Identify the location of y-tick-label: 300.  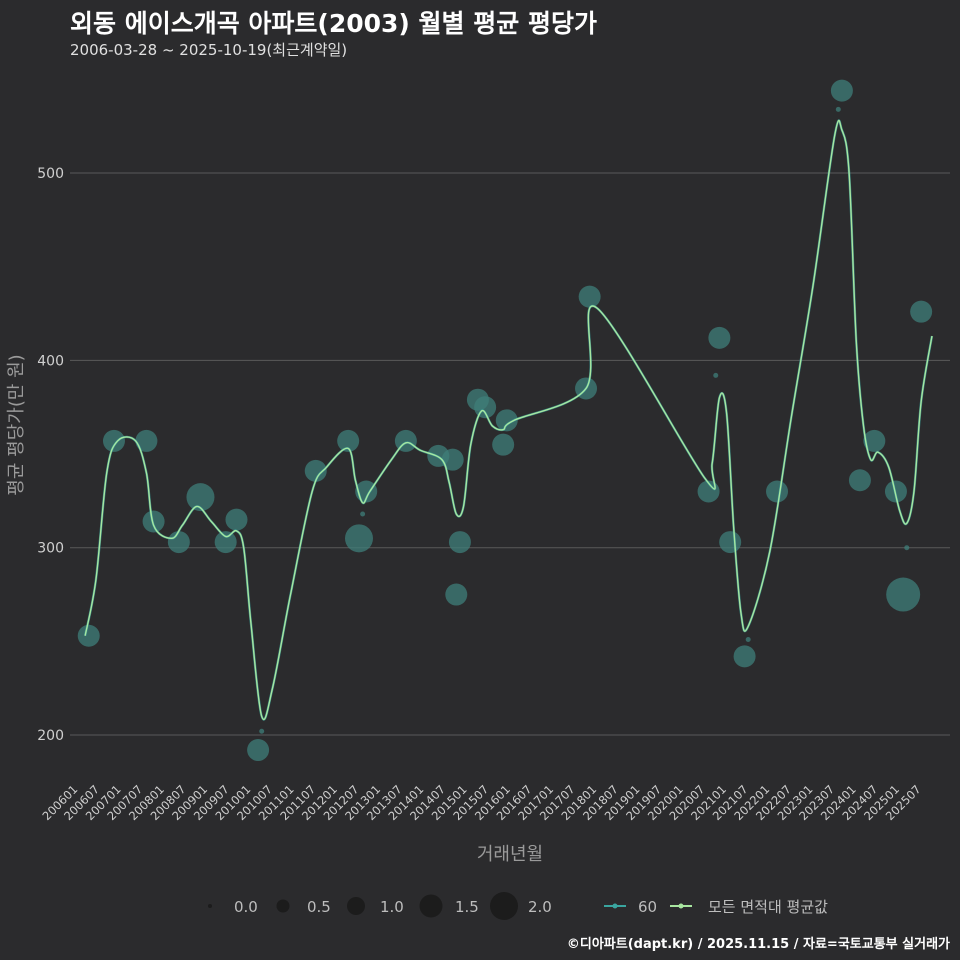
(50, 549).